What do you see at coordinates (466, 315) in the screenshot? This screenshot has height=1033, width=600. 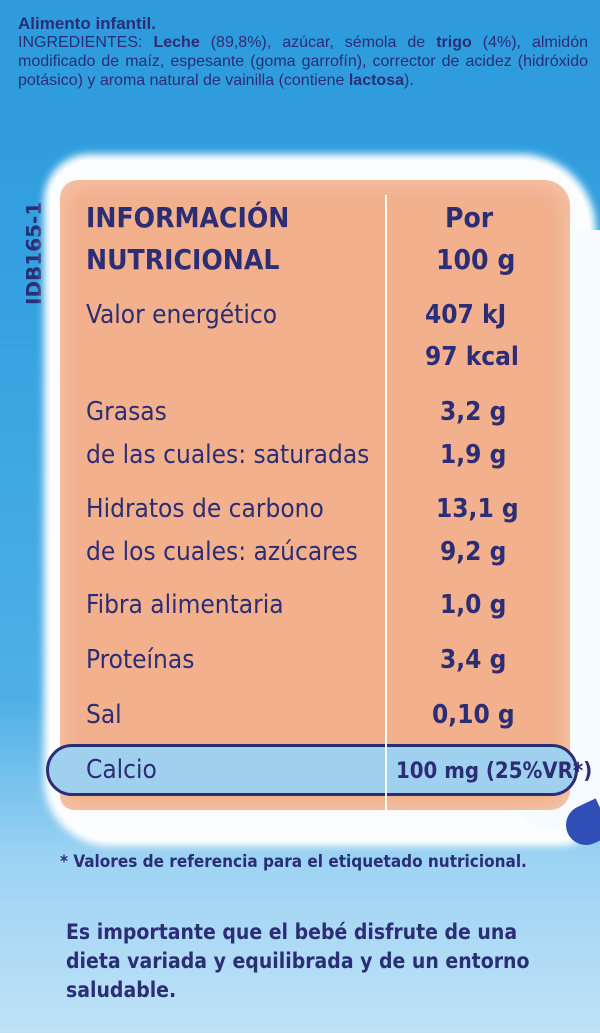 I see `row-value-energy-kj: 407 kJ` at bounding box center [466, 315].